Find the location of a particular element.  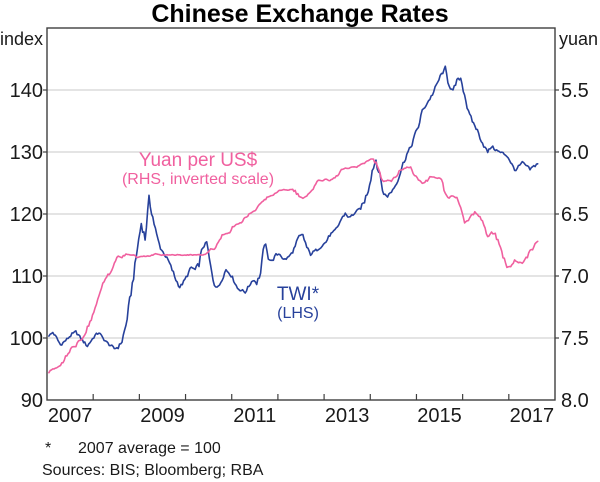

left-tick-label-90: 90 is located at coordinates (32, 401).